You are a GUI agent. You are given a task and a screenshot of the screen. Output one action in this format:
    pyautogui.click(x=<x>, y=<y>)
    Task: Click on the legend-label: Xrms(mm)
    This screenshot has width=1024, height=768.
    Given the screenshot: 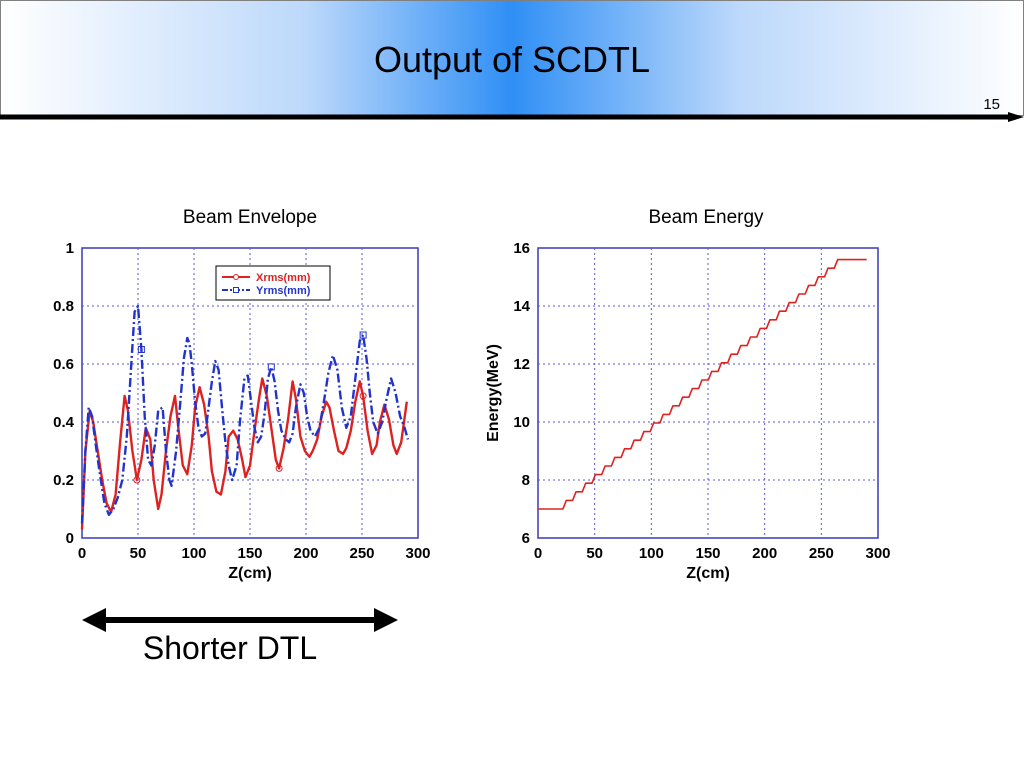 What is the action you would take?
    pyautogui.click(x=283, y=278)
    